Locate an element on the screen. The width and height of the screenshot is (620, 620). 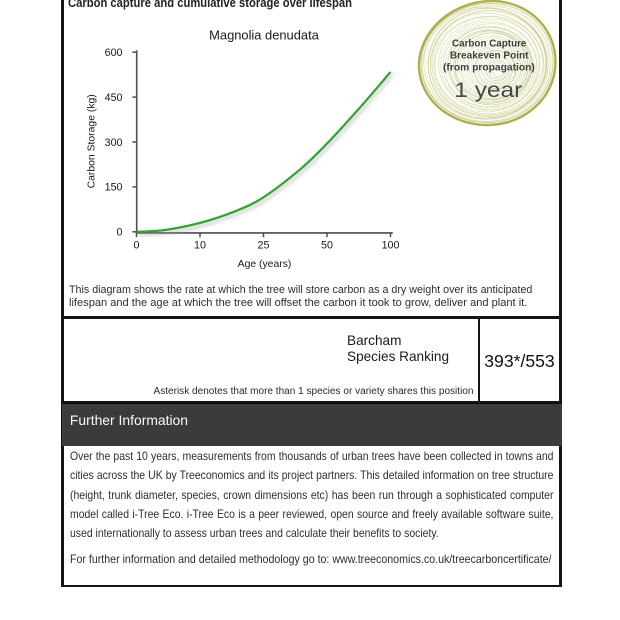
svg-text: 100 is located at coordinates (391, 246).